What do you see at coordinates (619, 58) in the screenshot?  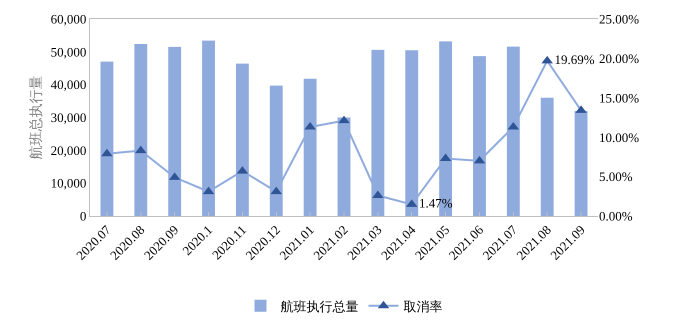 I see `y2-tick-label: 20.00%` at bounding box center [619, 58].